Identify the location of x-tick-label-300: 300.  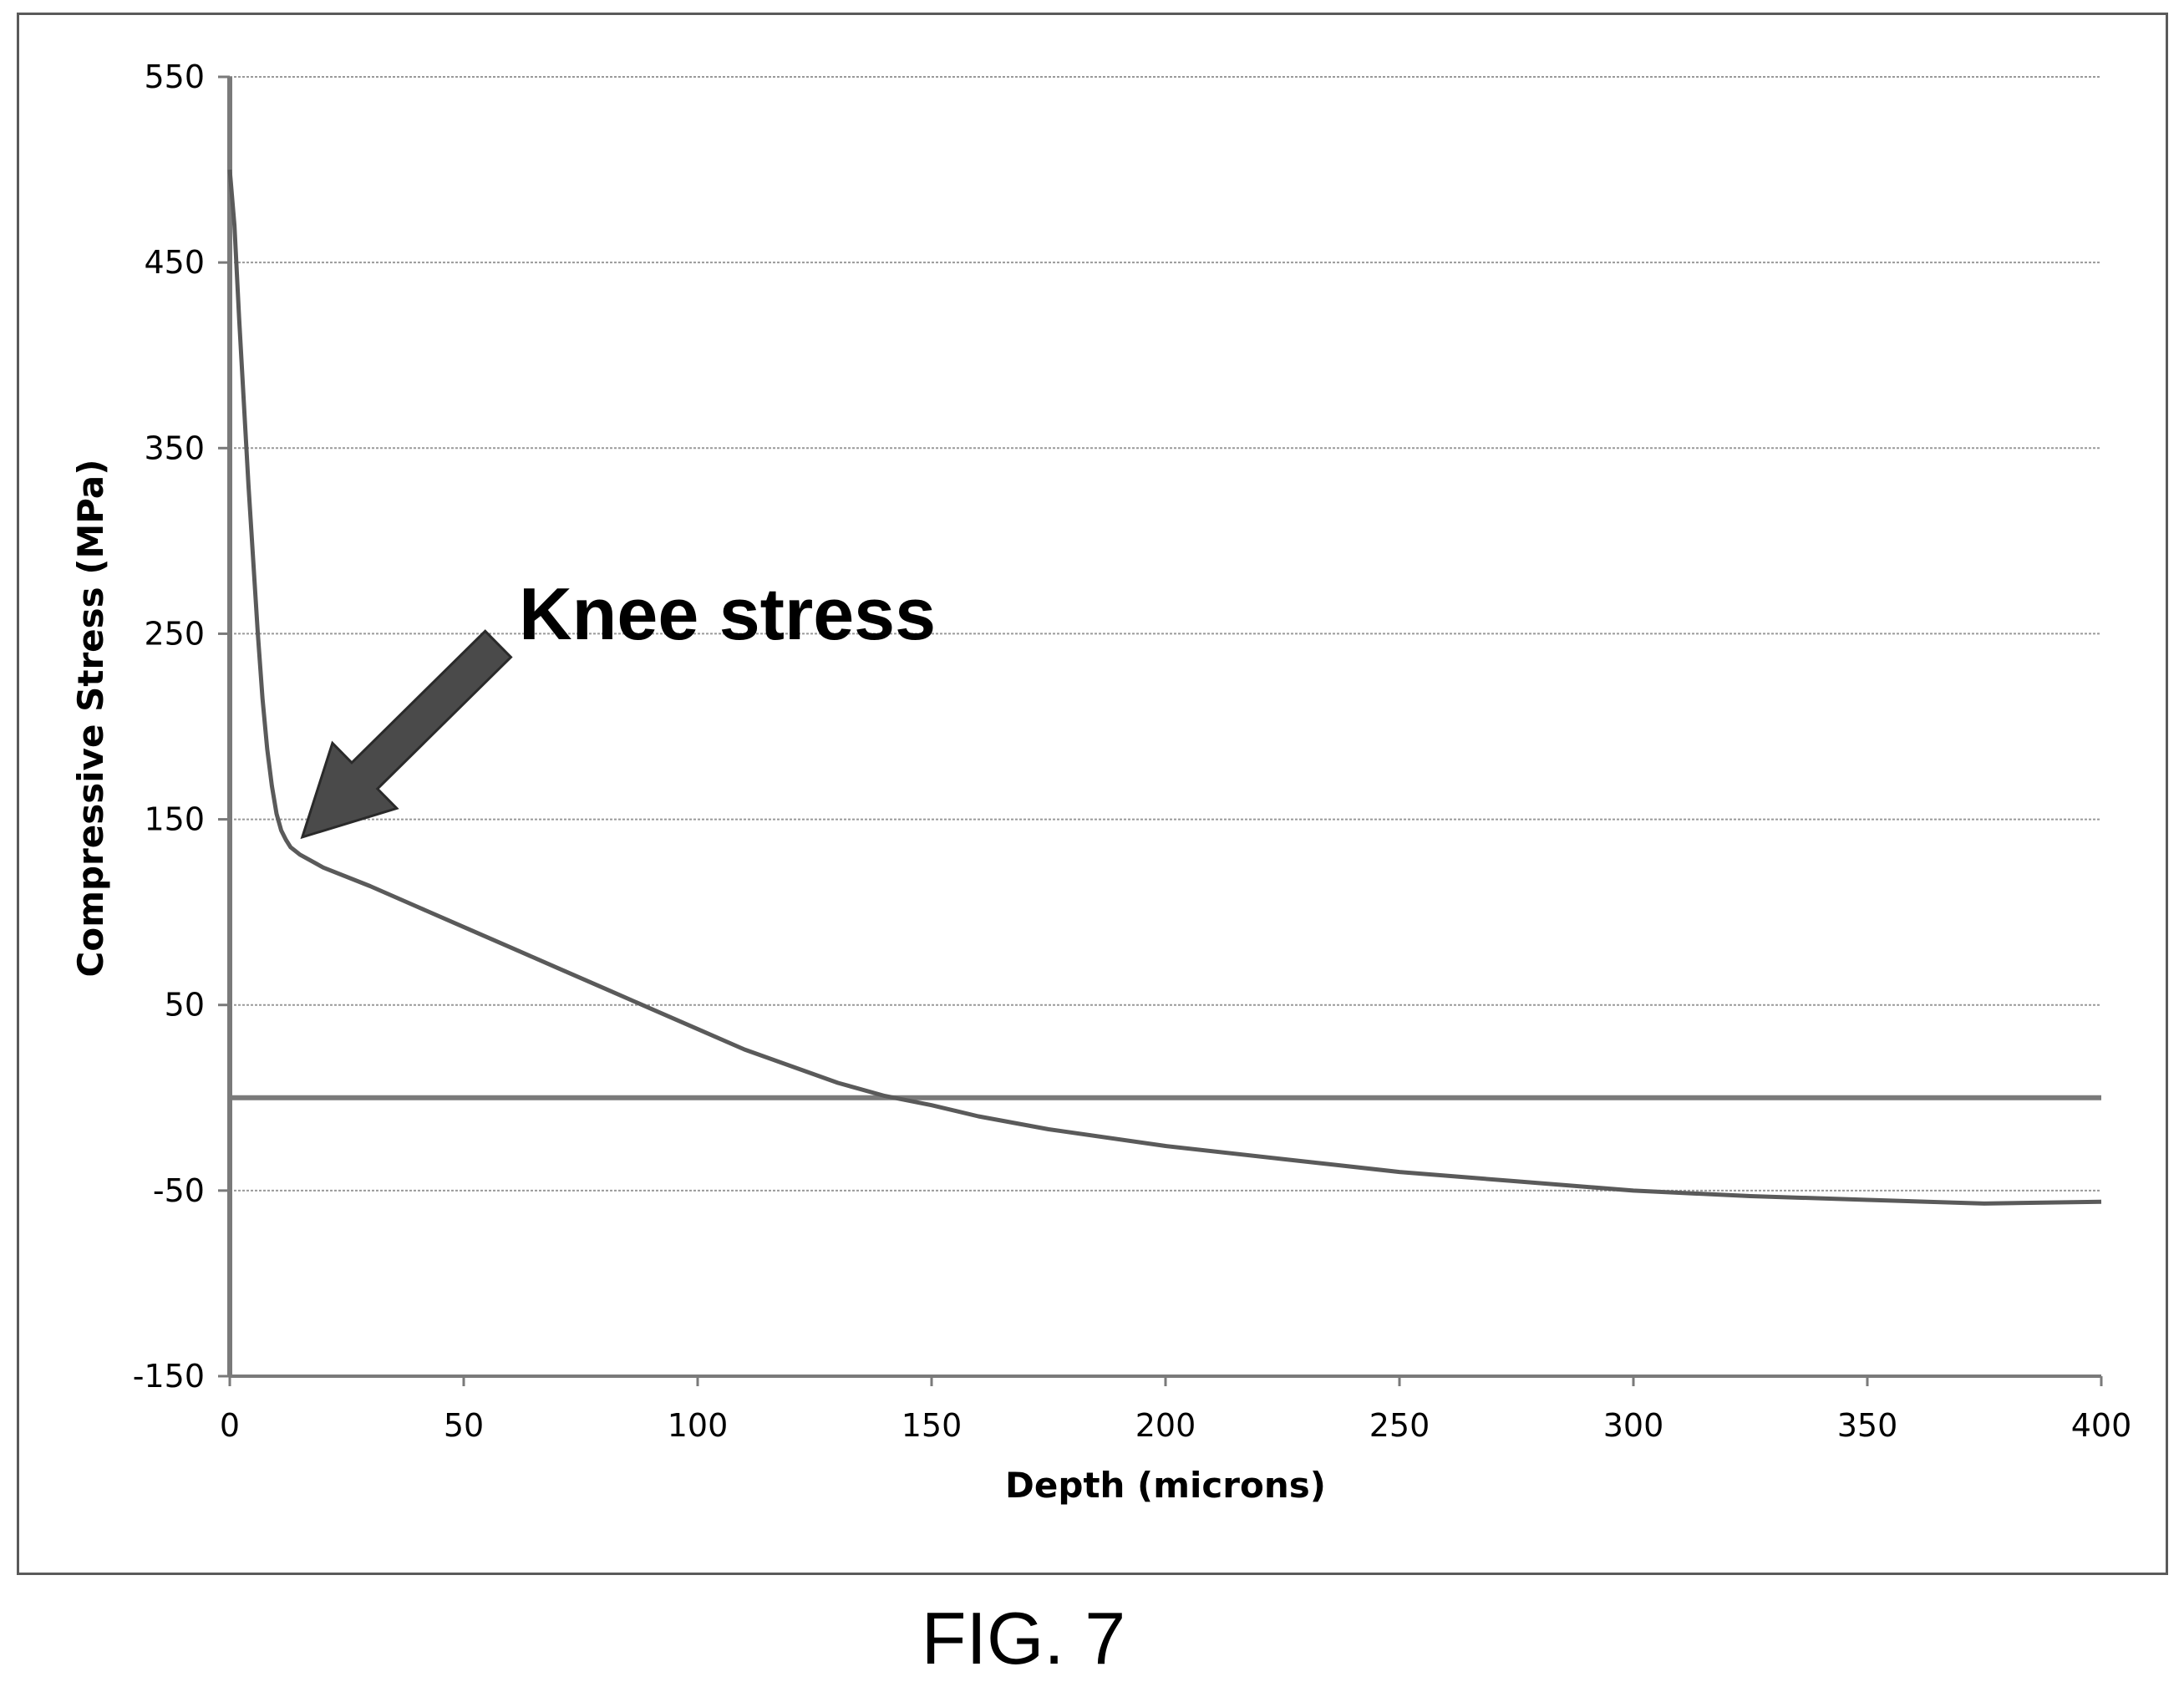
(1633, 1426).